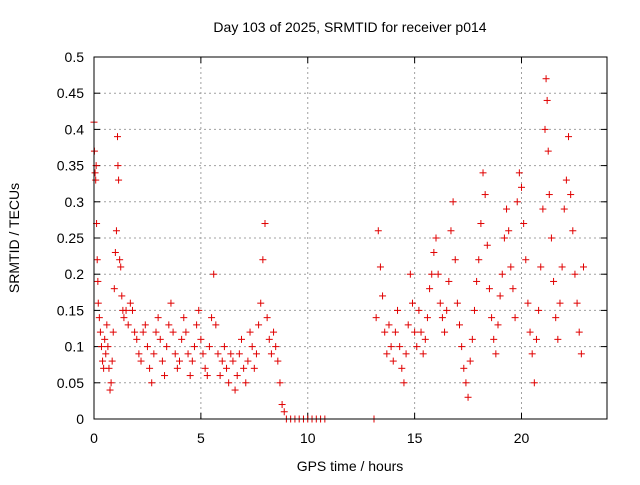  What do you see at coordinates (70, 238) in the screenshot?
I see `y-tick-label: 0.25` at bounding box center [70, 238].